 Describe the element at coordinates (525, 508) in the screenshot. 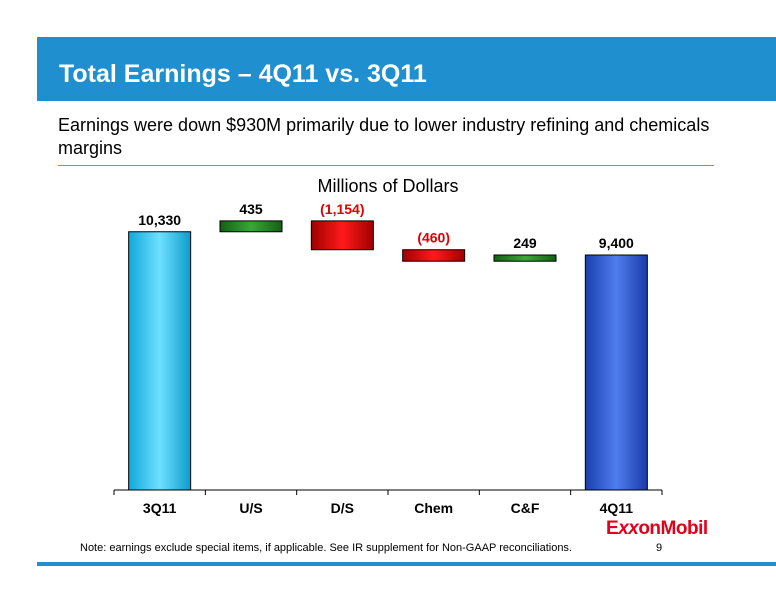

I see `x-tick-label: C&F` at that location.